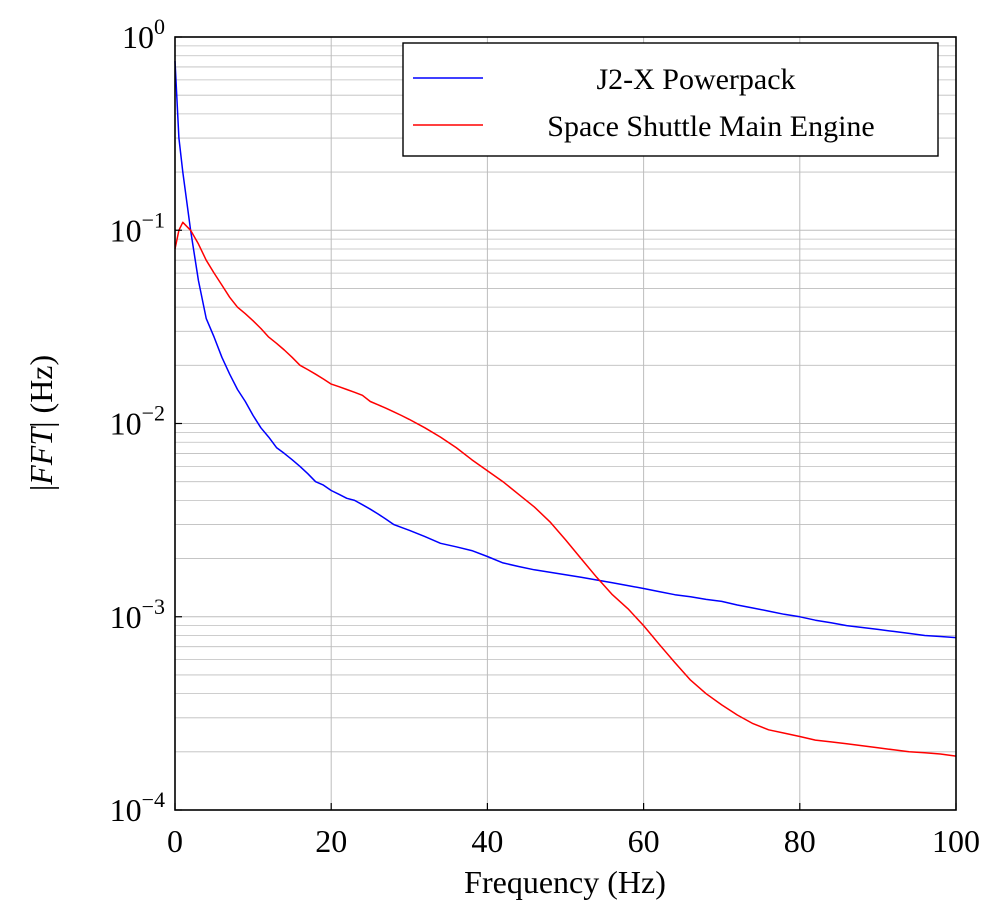  What do you see at coordinates (800, 841) in the screenshot?
I see `x-tick-label: 80` at bounding box center [800, 841].